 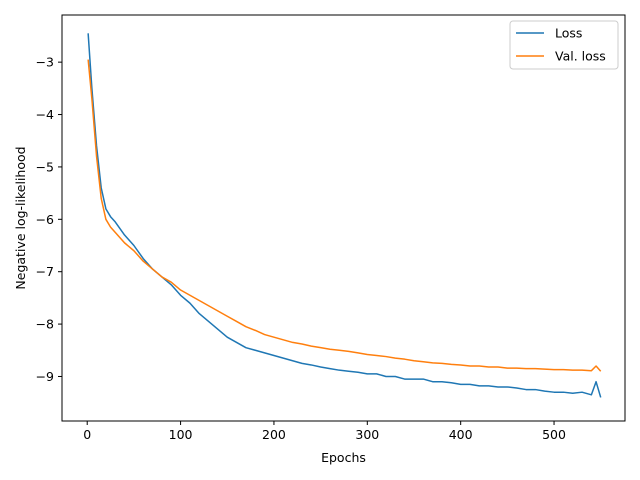 What do you see at coordinates (580, 56) in the screenshot?
I see `legend-label-val-loss: Val. loss` at bounding box center [580, 56].